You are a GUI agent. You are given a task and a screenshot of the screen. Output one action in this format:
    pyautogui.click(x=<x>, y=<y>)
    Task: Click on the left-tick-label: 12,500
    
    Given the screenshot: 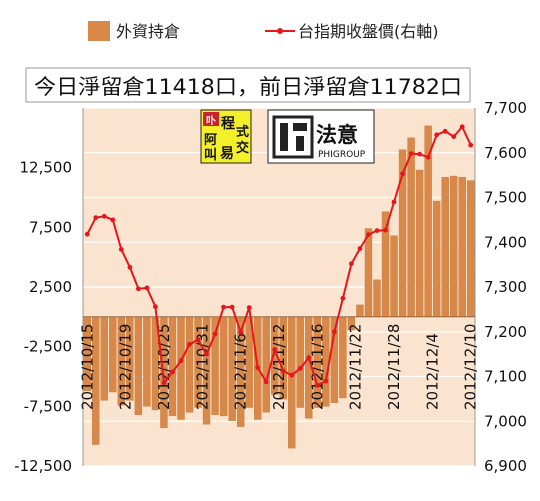 What is the action you would take?
    pyautogui.click(x=46, y=168)
    